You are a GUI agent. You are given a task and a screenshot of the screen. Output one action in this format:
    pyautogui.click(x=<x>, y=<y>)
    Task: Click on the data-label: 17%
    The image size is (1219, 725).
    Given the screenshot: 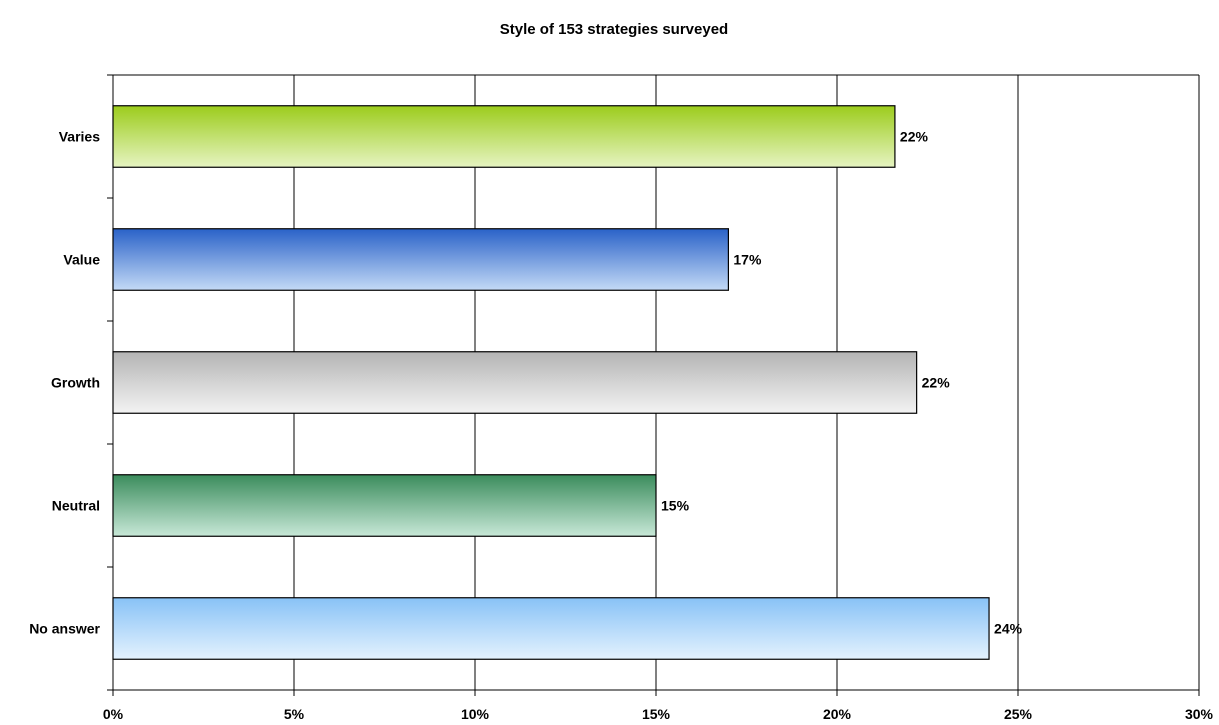 What is the action you would take?
    pyautogui.click(x=747, y=260)
    